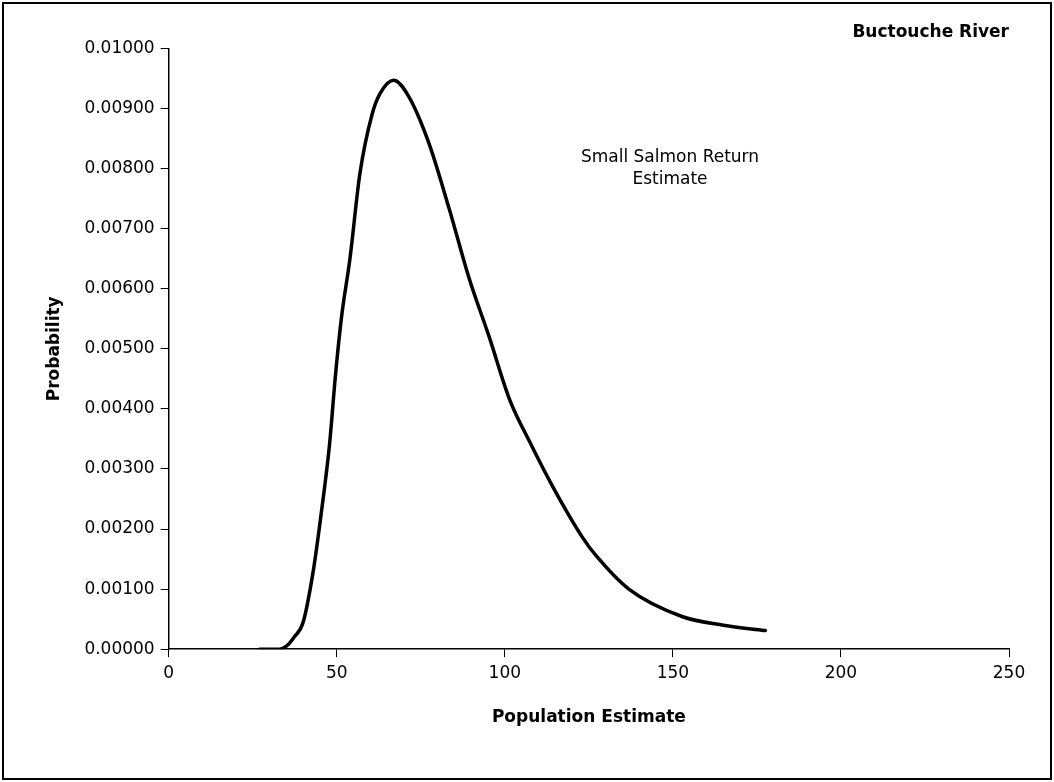  Describe the element at coordinates (119, 407) in the screenshot. I see `y-tick-label: 0.00400` at that location.